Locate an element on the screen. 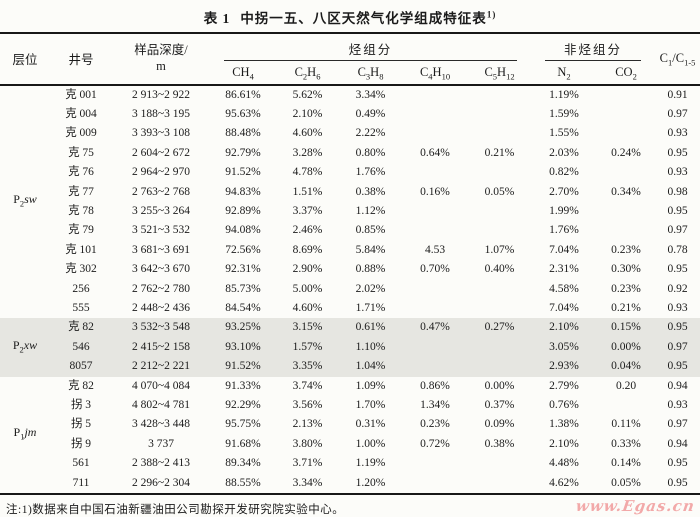 The width and height of the screenshot is (700, 517). col-header-c5h12: C5H12 is located at coordinates (499, 73).